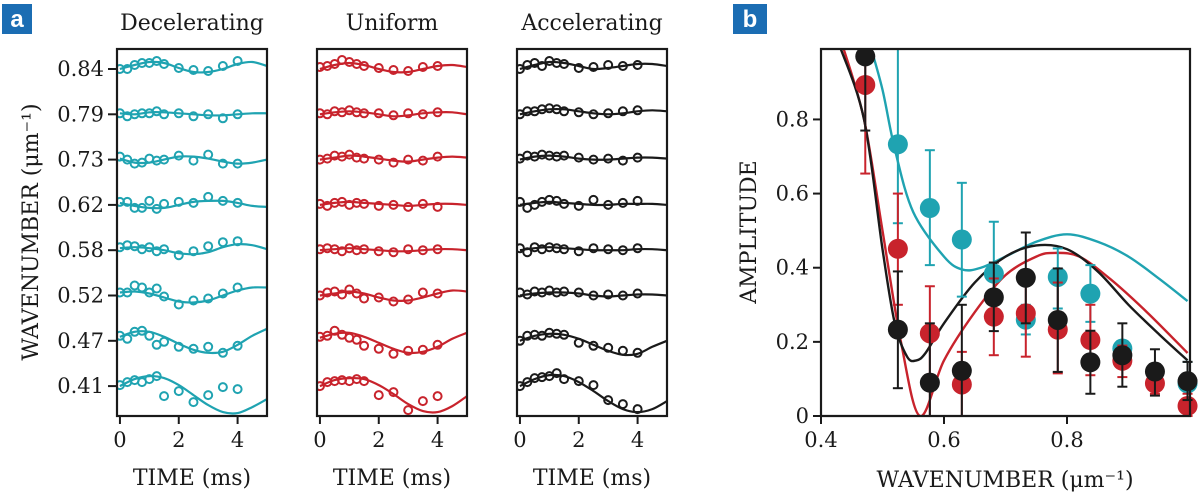 Image resolution: width=1200 pixels, height=502 pixels. I want to click on panel-b-xlabel: WAVENUMBER (μm⁻¹), so click(1004, 480).